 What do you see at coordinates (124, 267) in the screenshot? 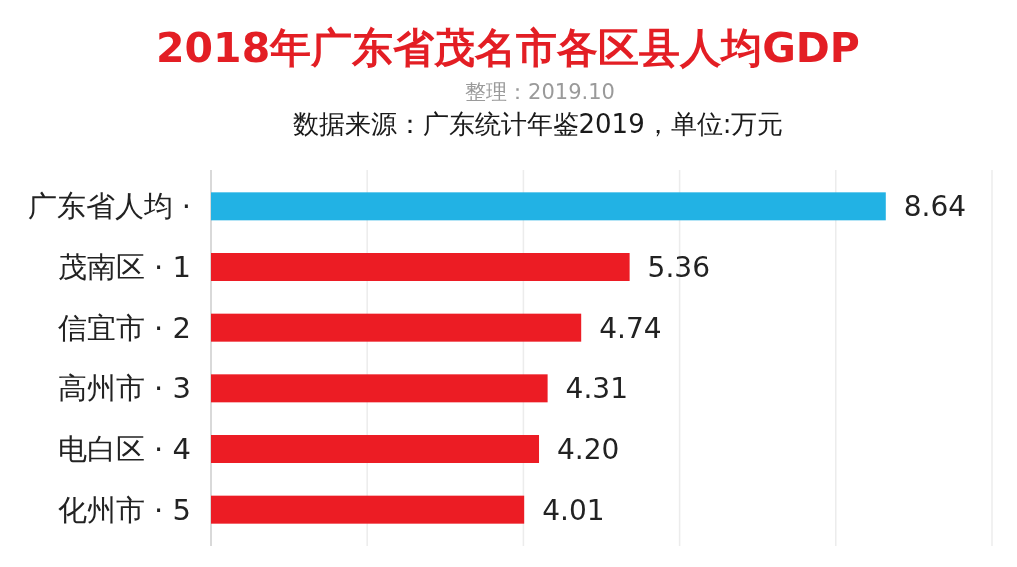
I see `category: 茂南区 · 1` at bounding box center [124, 267].